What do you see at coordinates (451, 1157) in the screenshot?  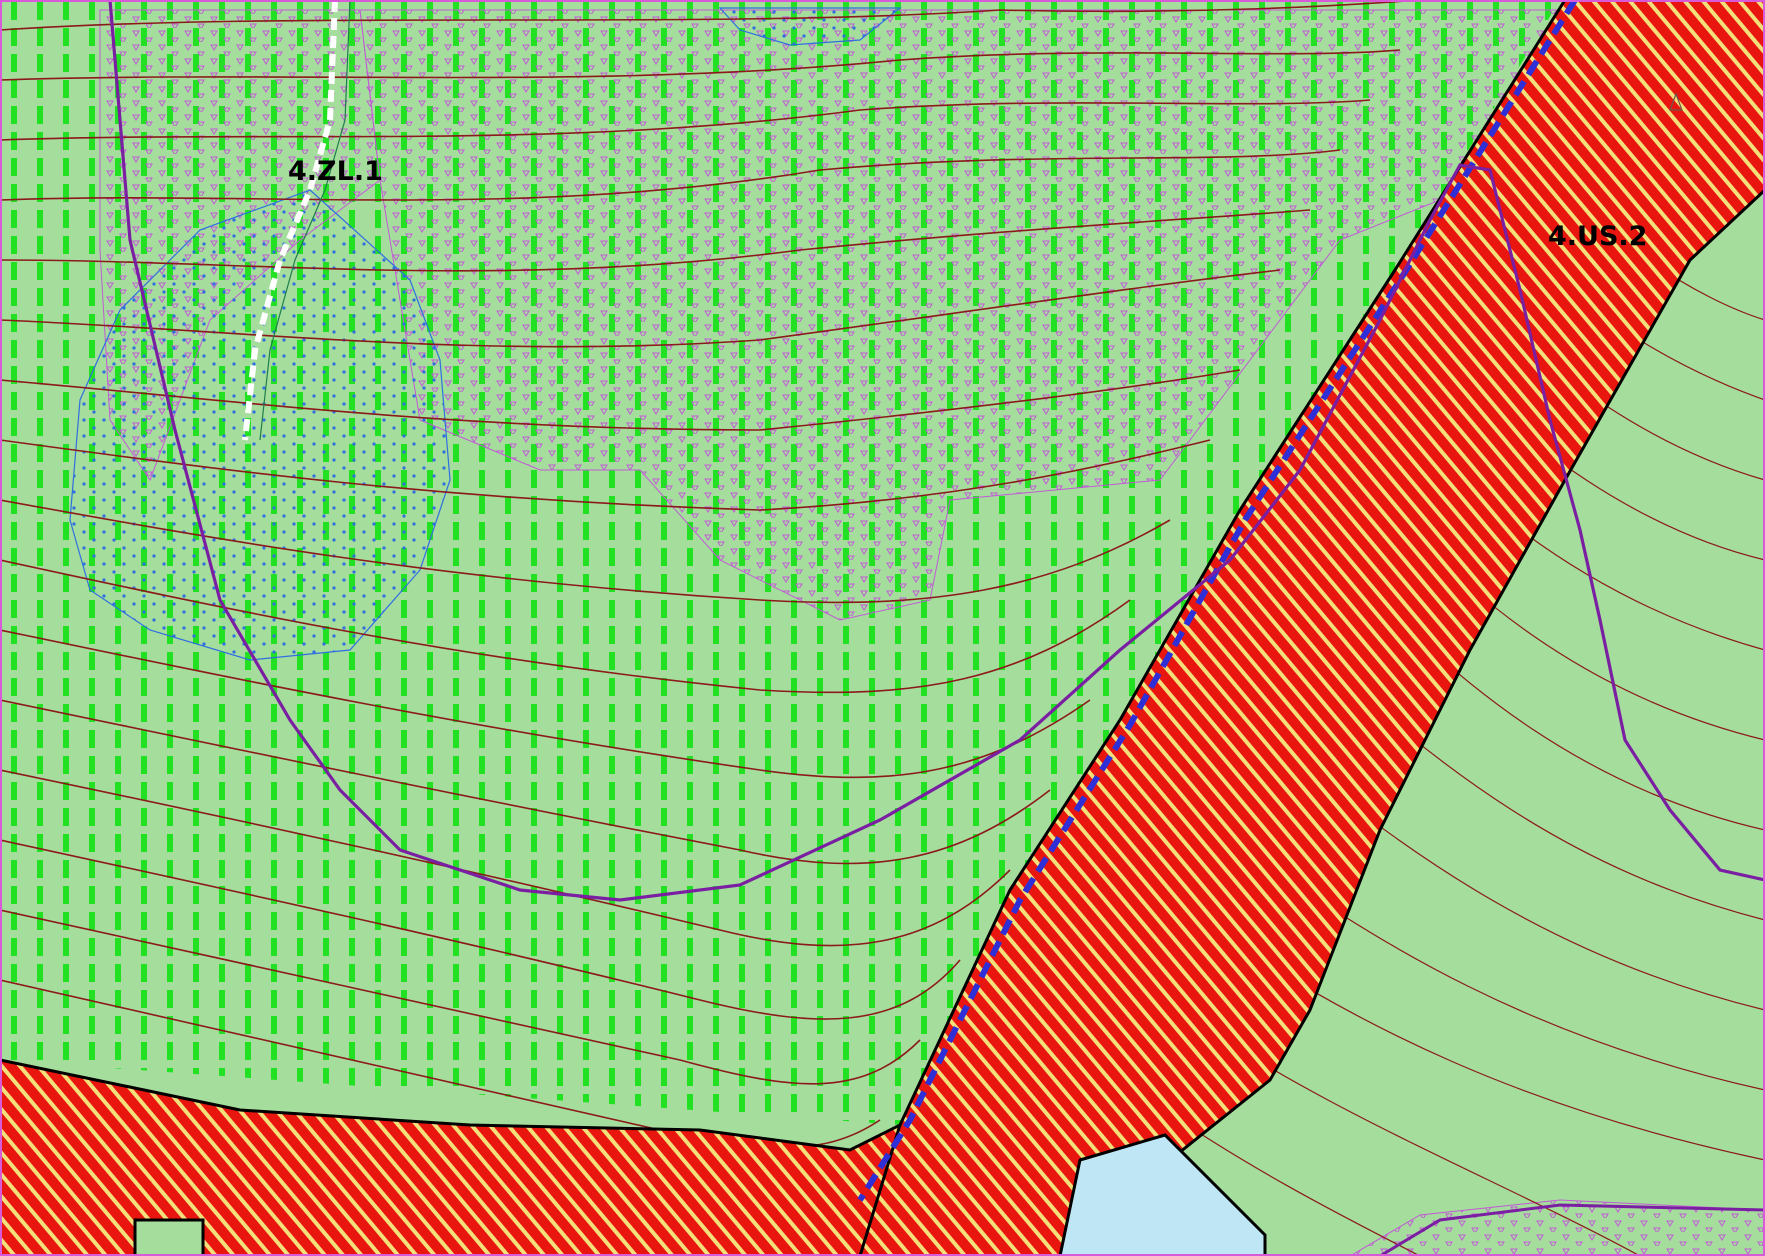 I see `road-bottom-left` at bounding box center [451, 1157].